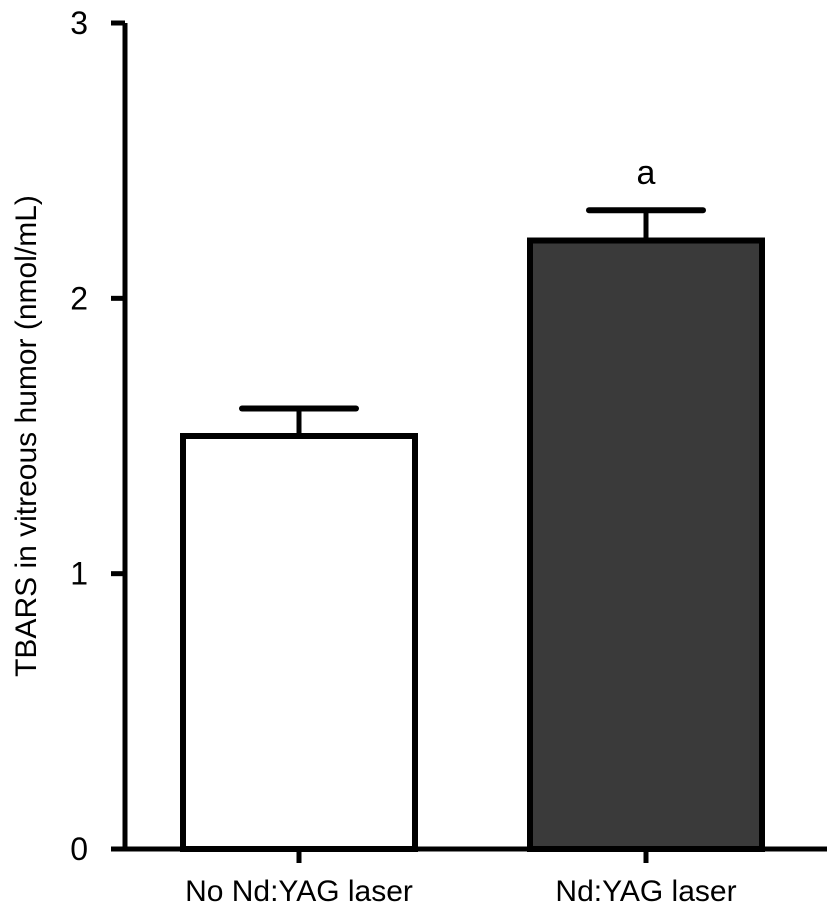  Describe the element at coordinates (79, 23) in the screenshot. I see `y-tick-label: 3` at that location.